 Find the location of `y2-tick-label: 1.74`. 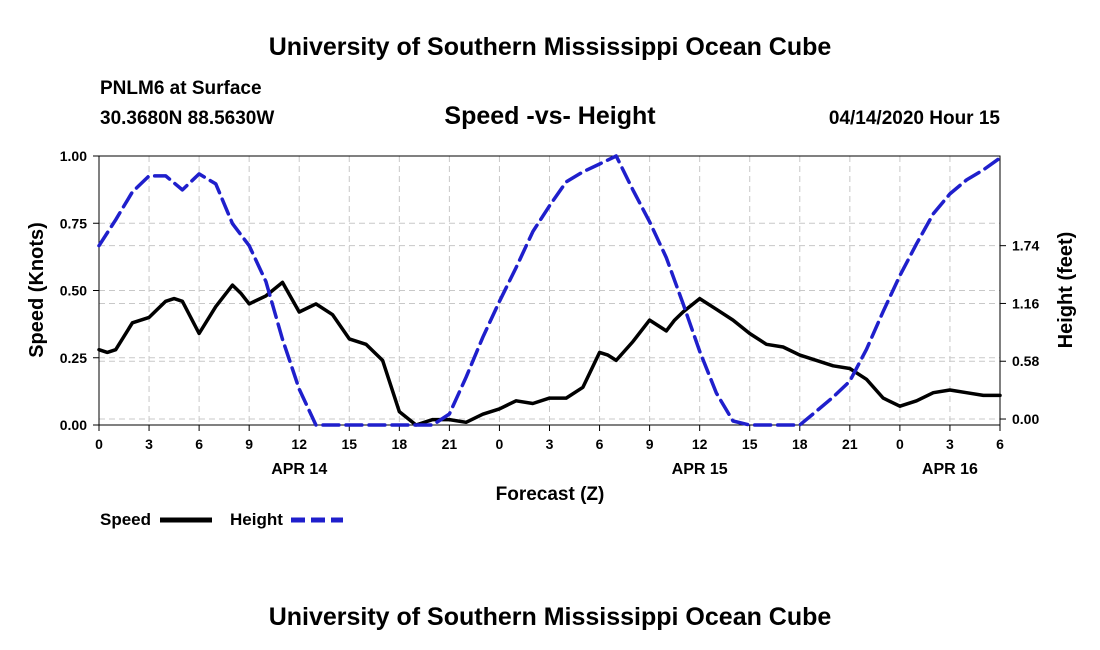

y2-tick-label: 1.74 is located at coordinates (1025, 246).